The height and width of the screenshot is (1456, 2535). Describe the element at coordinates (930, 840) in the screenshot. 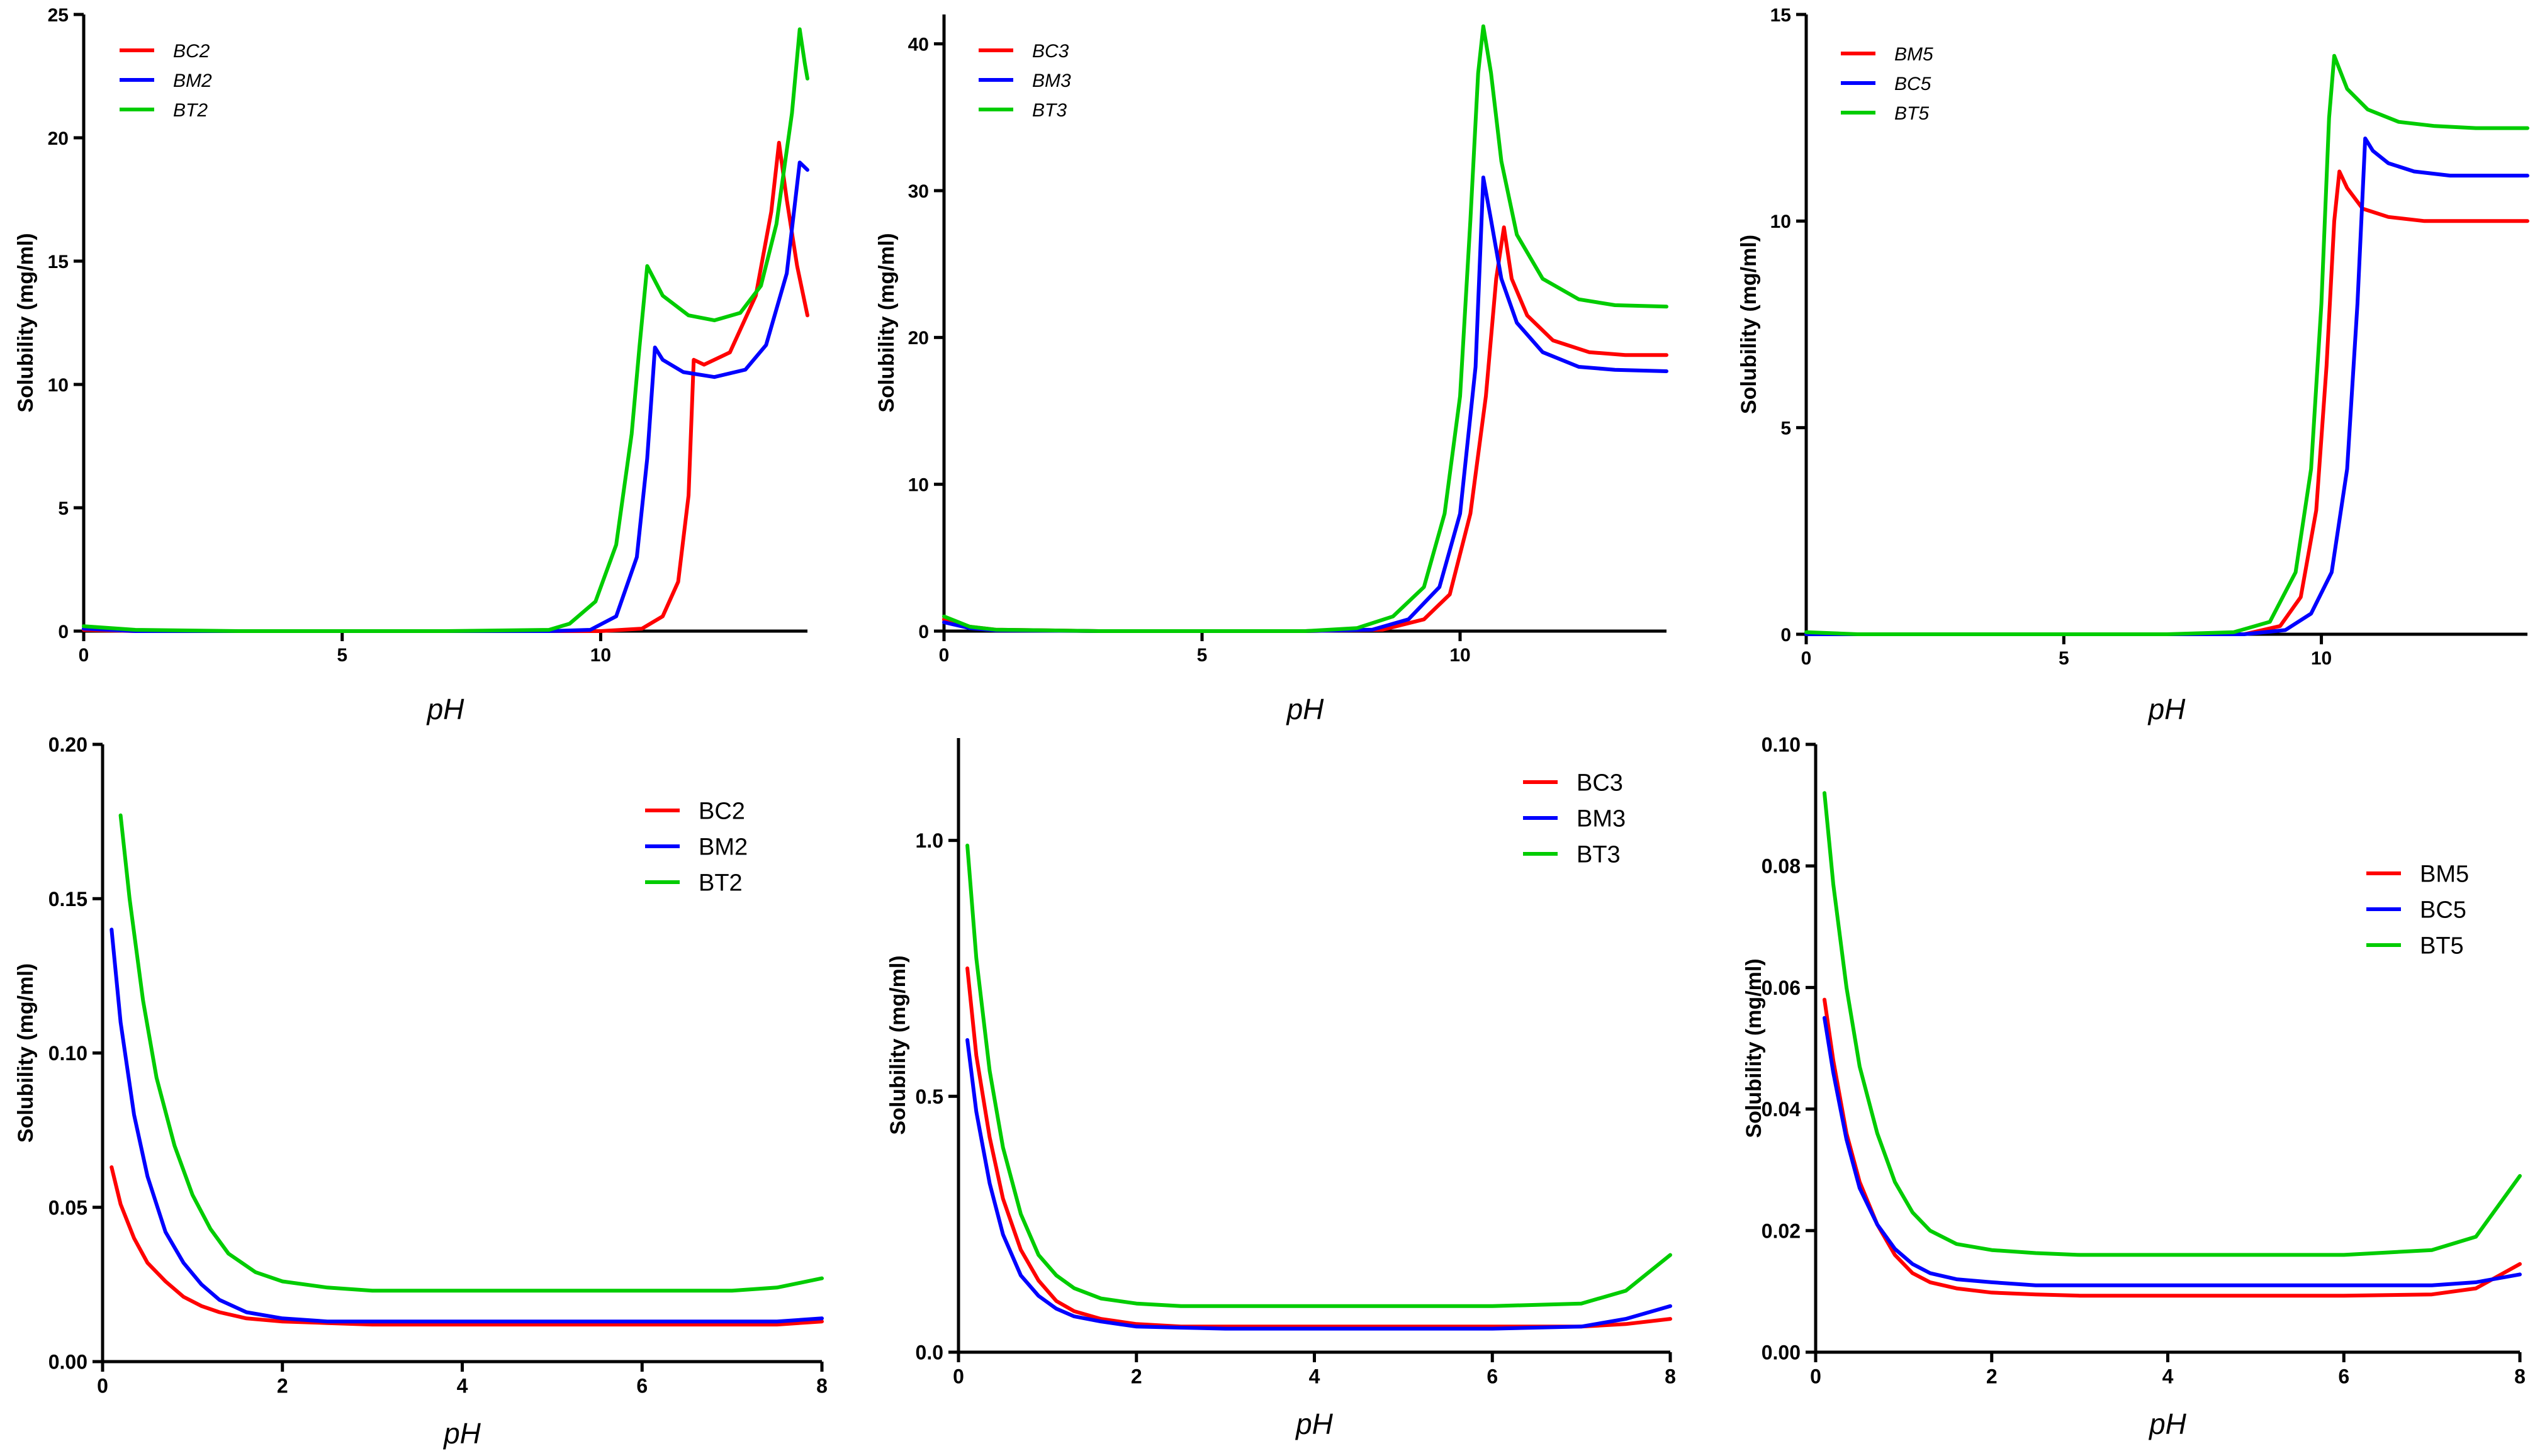

I see `y-tick-label: 1.0` at that location.